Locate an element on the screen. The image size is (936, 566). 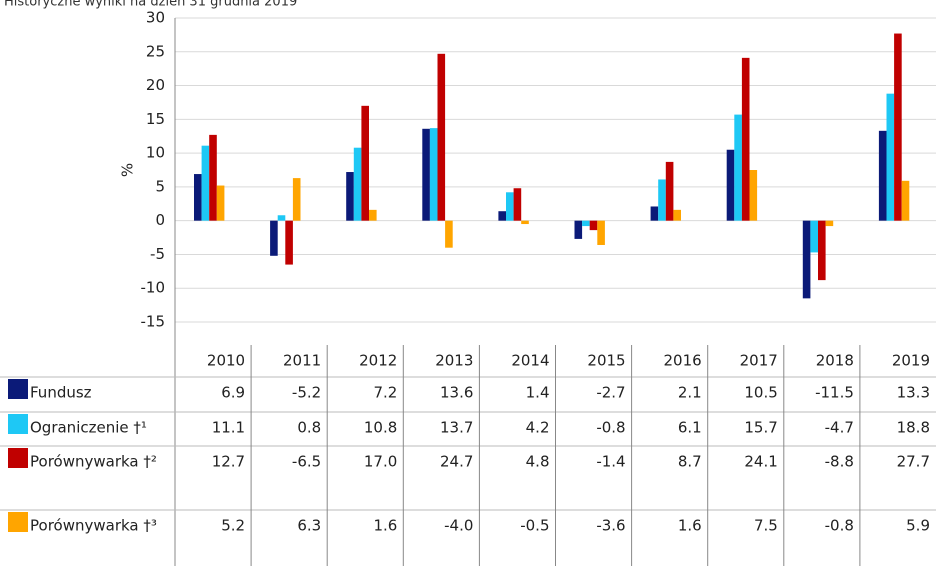
table-value: 17.0 is located at coordinates (380, 462).